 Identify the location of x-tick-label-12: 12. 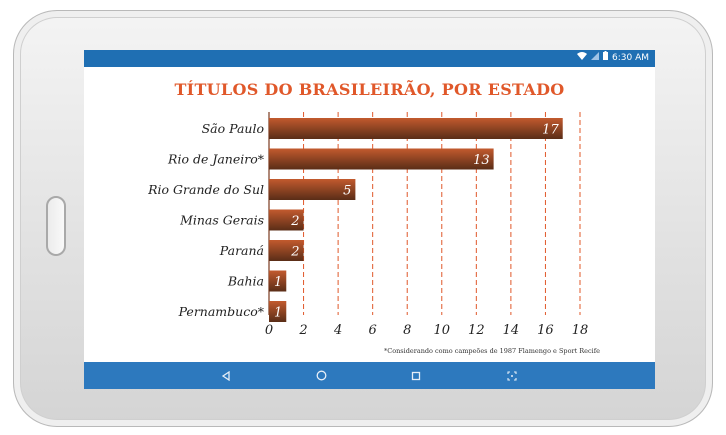
(476, 330).